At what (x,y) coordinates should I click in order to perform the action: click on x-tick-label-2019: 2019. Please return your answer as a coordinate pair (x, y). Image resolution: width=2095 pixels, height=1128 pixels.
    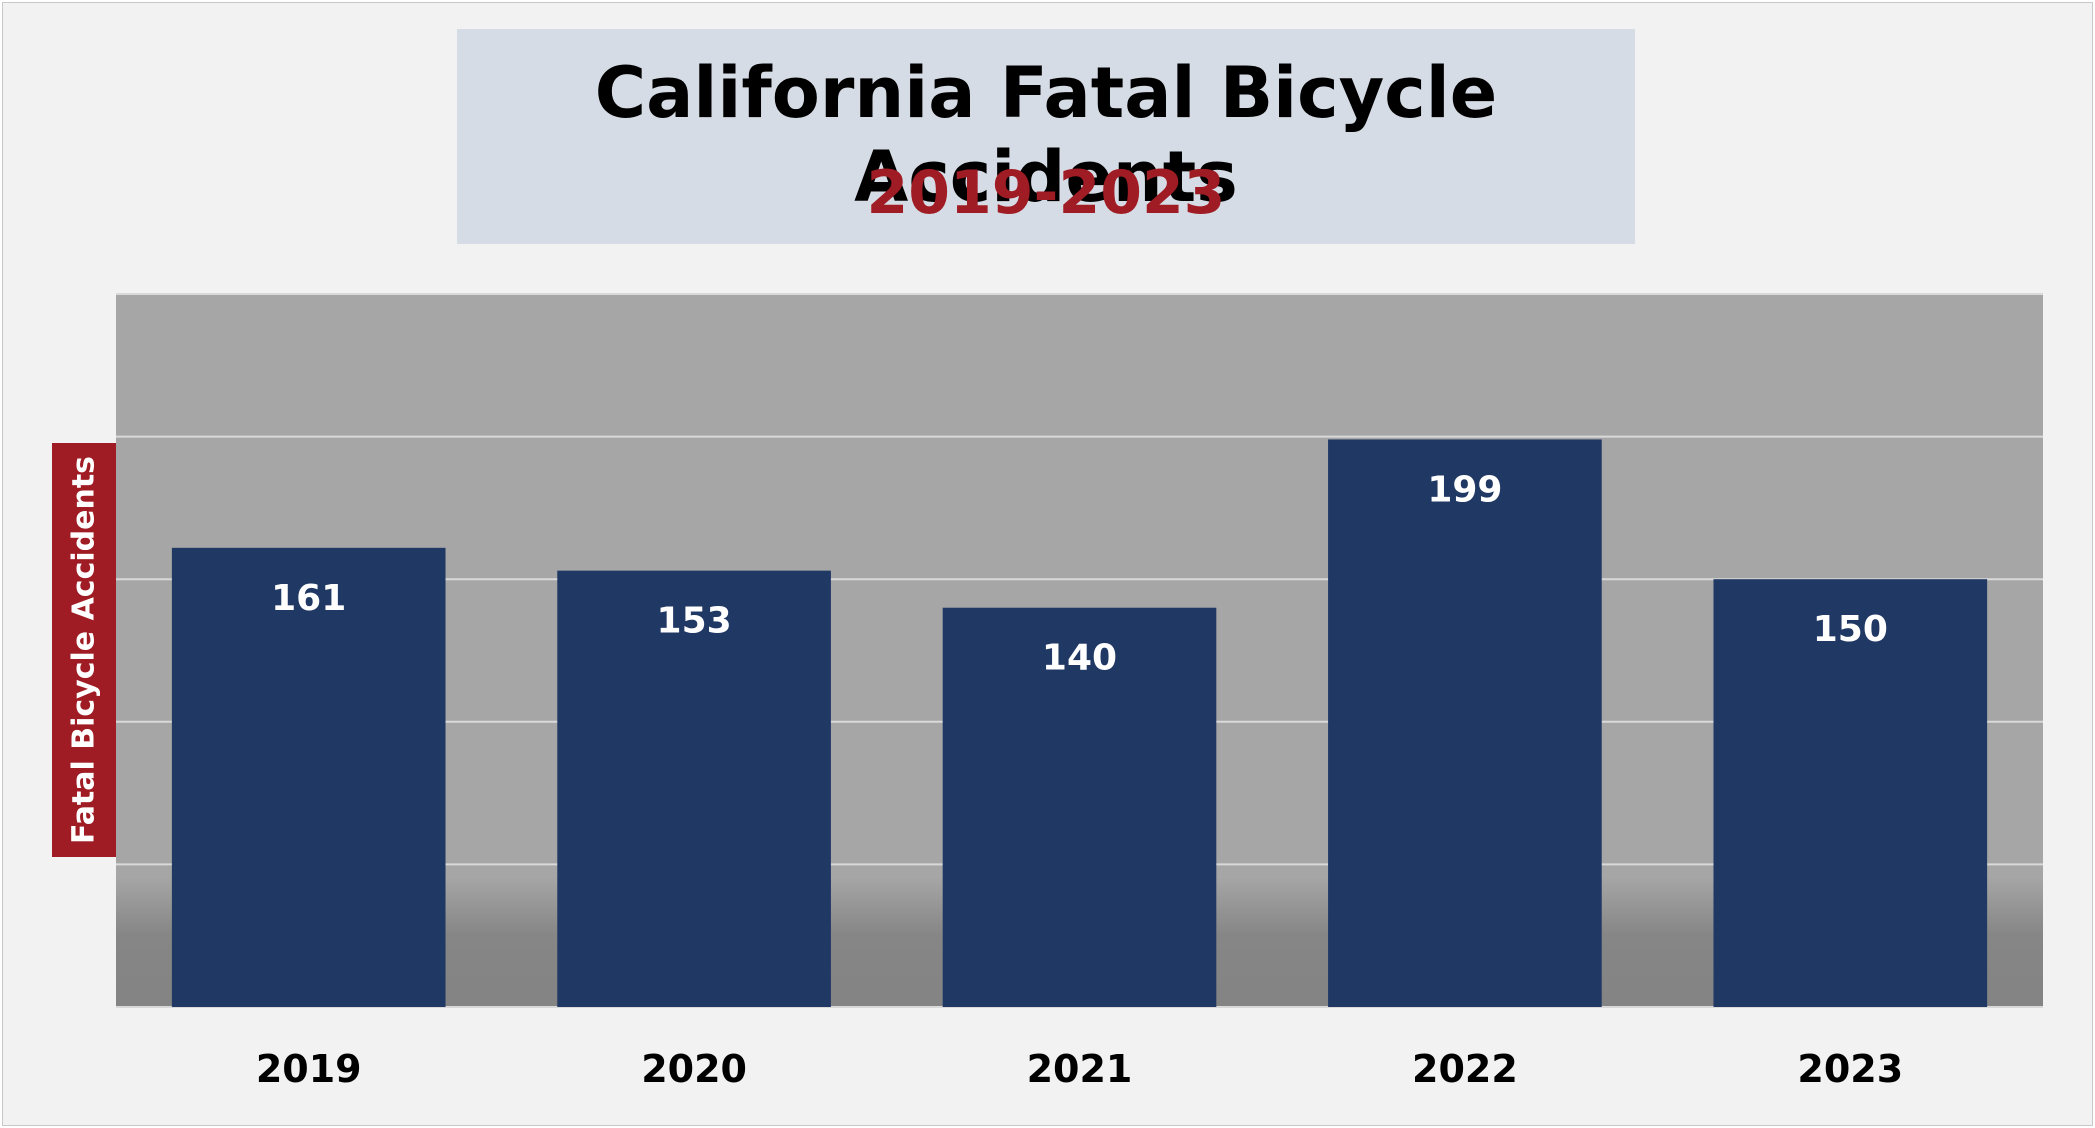
    Looking at the image, I should click on (309, 1069).